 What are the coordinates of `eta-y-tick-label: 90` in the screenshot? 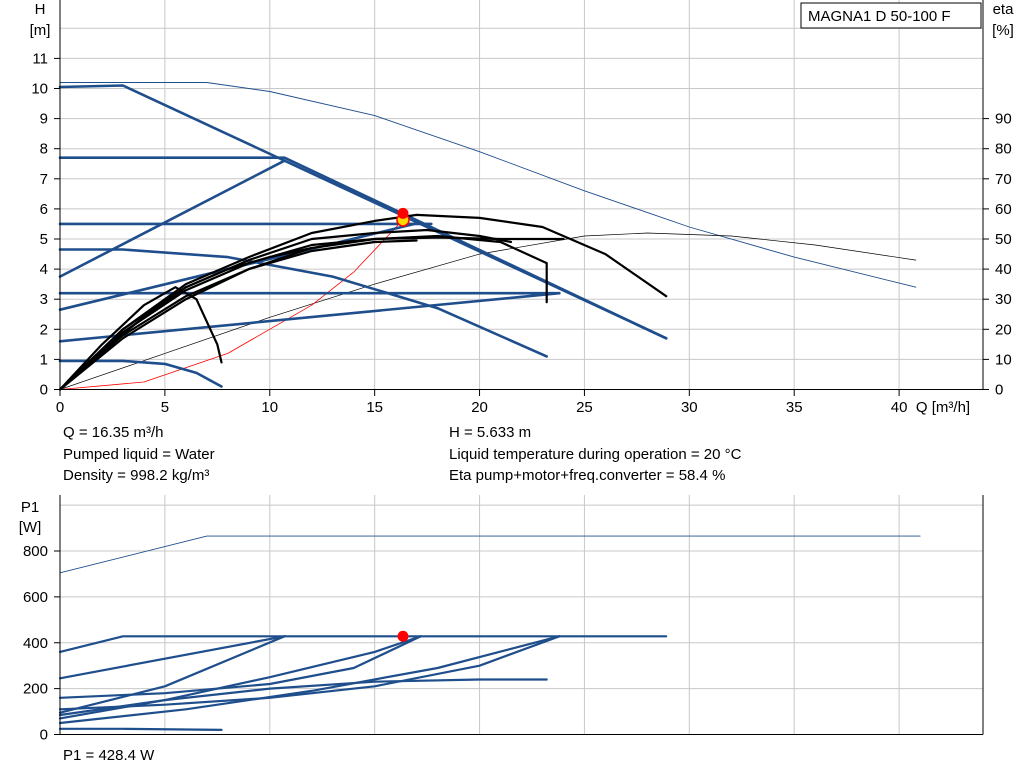 It's located at (1003, 119).